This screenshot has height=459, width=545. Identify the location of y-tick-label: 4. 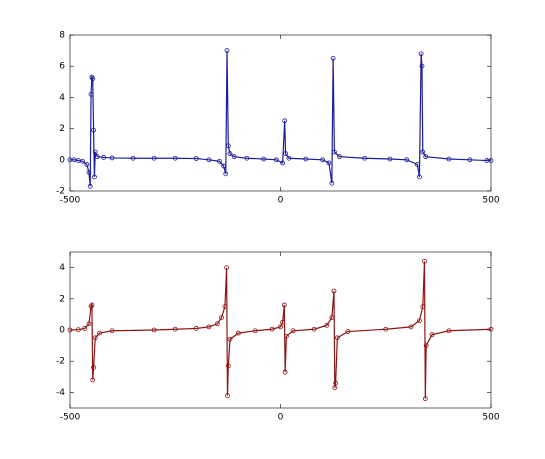
(62, 98).